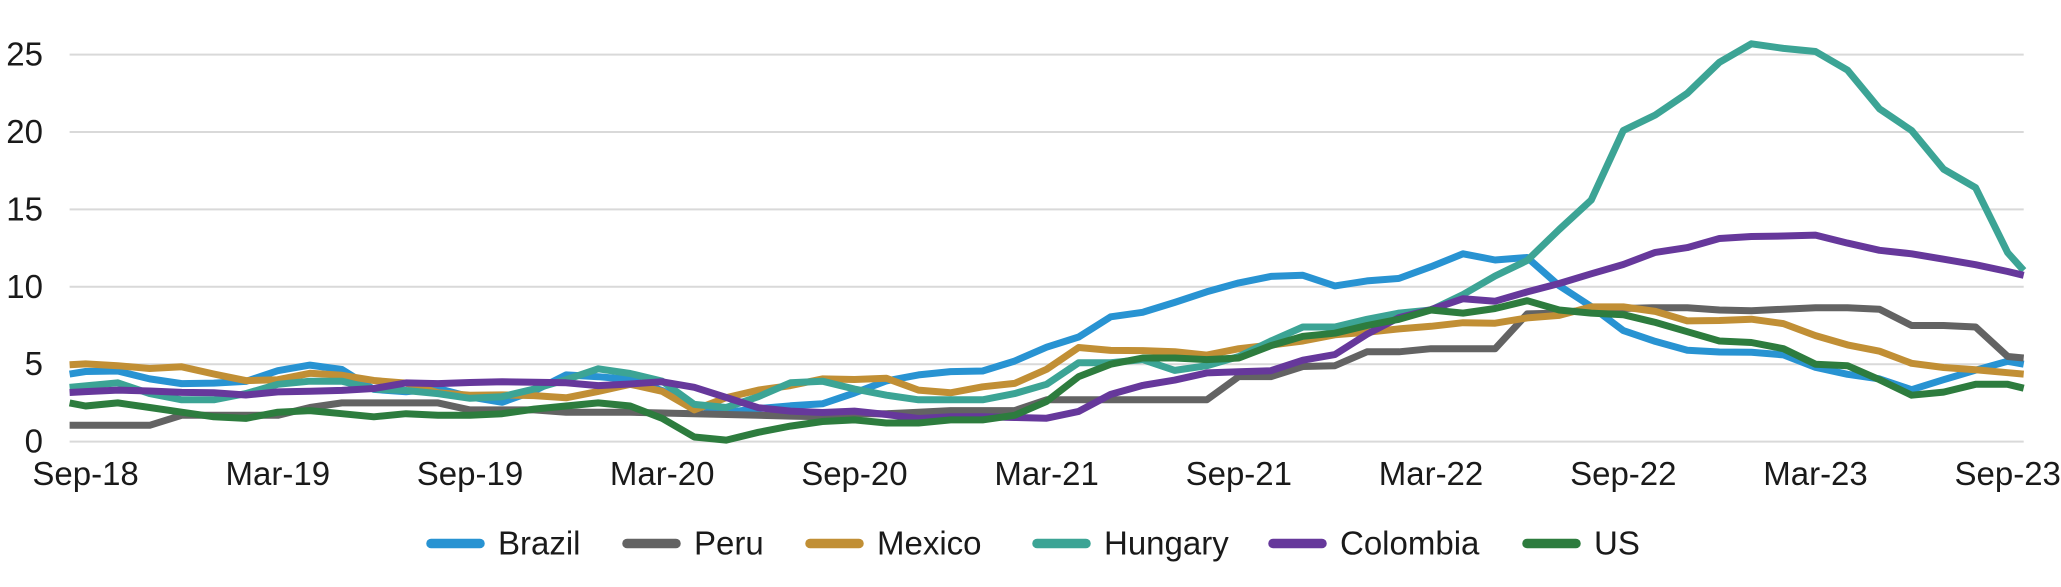 Image resolution: width=2061 pixels, height=587 pixels. I want to click on svg-text: 20, so click(24, 131).